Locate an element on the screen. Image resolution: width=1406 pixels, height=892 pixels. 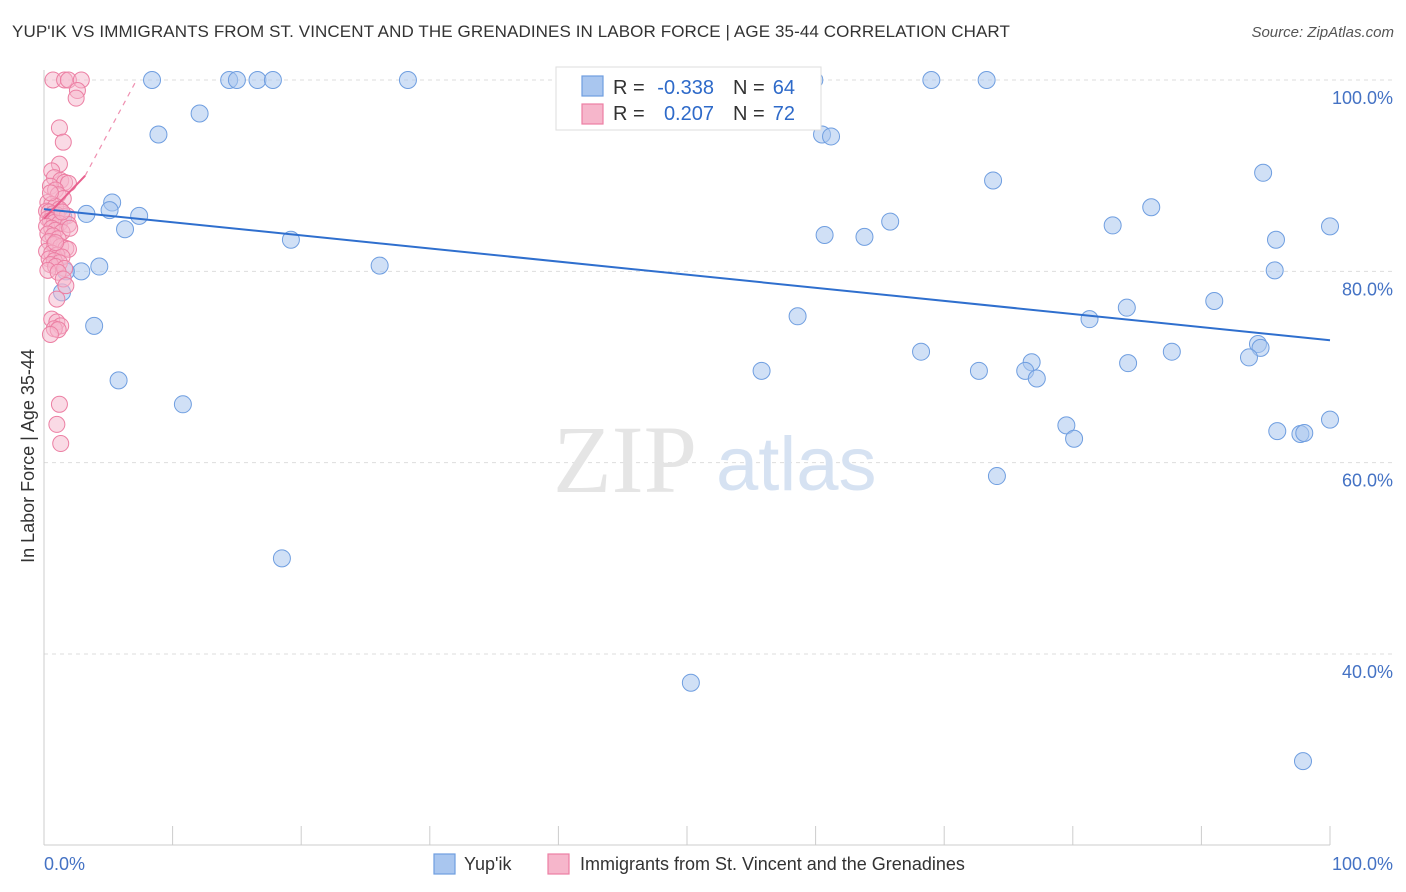
watermark-zip: ZIP is located at coordinates (625, 459).